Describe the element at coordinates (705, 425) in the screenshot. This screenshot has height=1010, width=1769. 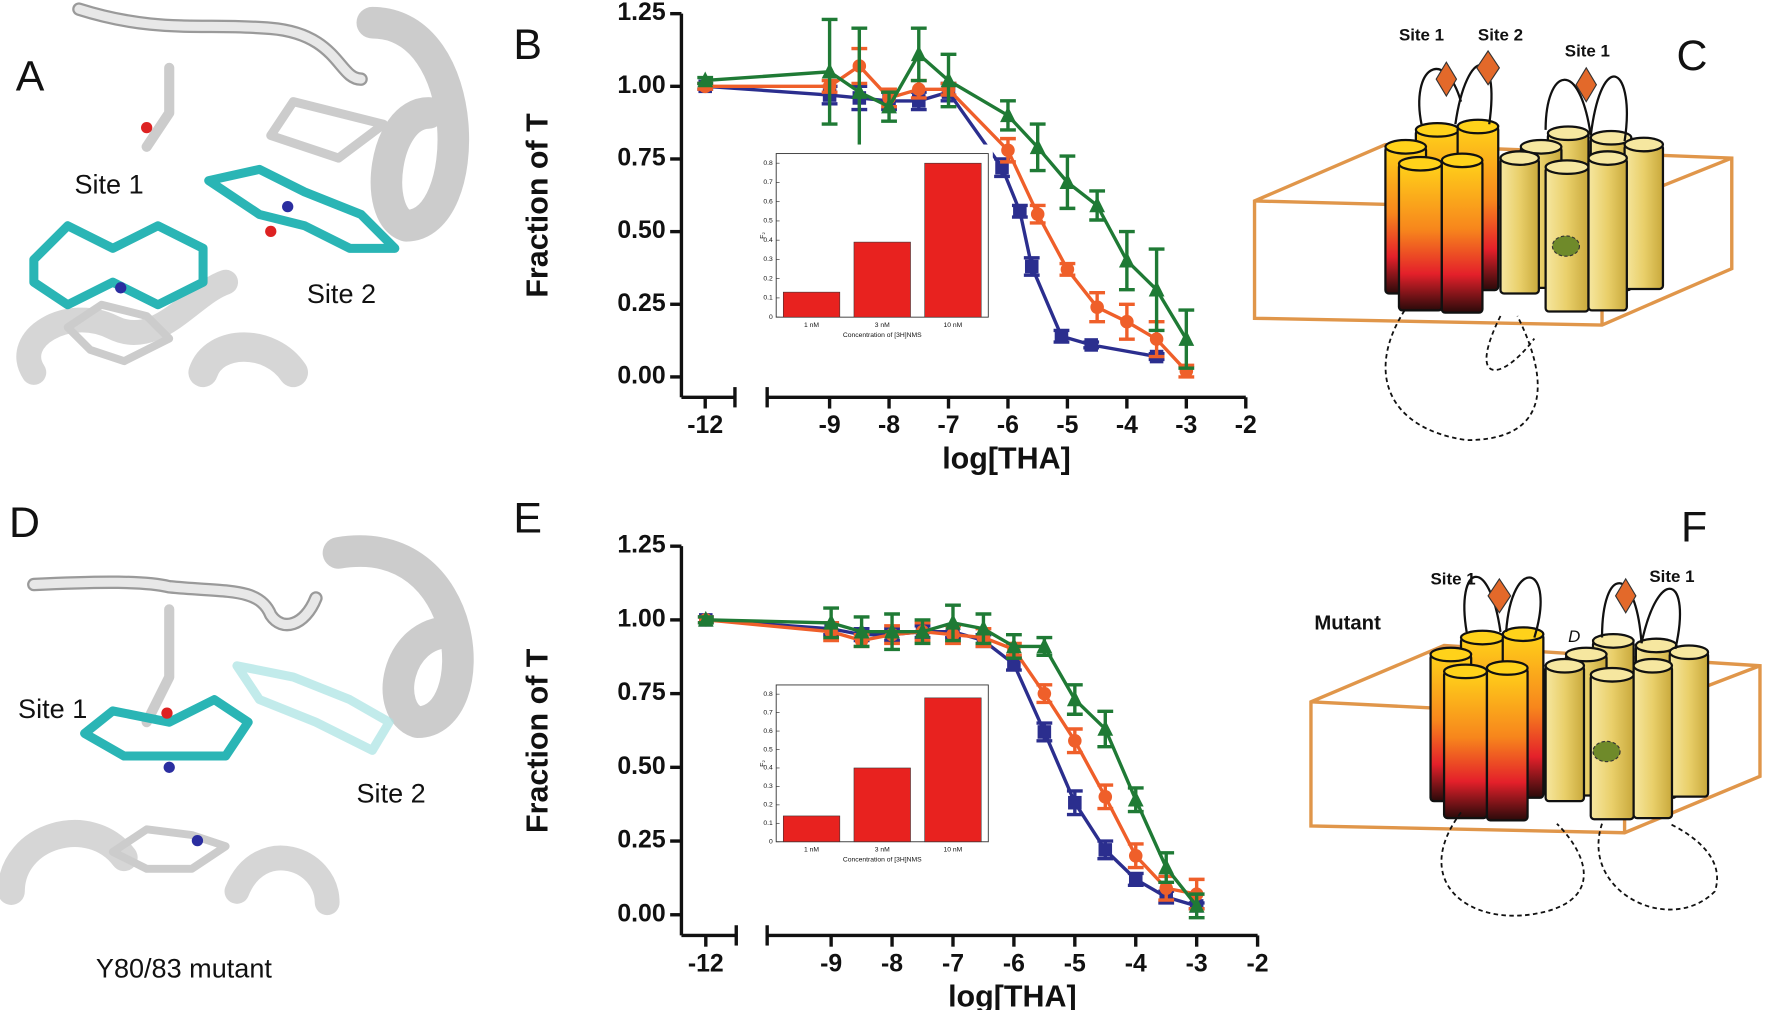
I see `x-tick-label: -12` at that location.